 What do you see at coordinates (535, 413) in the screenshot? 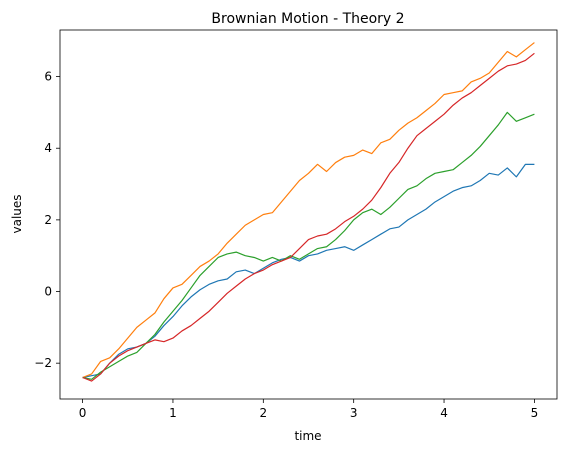
I see `x-tick-label: 5` at bounding box center [535, 413].